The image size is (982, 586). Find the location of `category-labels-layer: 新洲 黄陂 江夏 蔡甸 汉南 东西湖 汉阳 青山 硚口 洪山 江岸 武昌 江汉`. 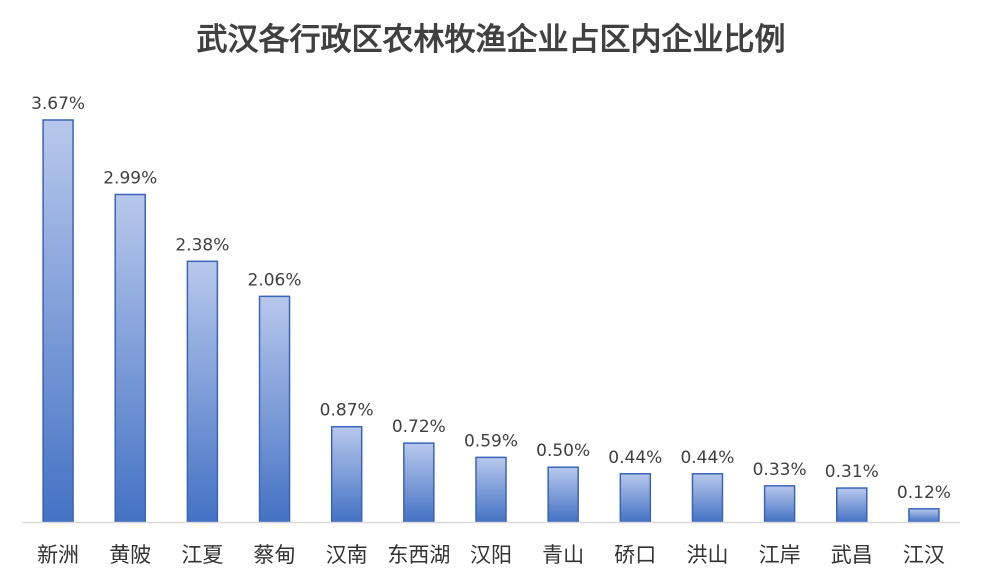

category-labels-layer: 新洲 黄陂 江夏 蔡甸 汉南 东西湖 汉阳 青山 硚口 洪山 江岸 武昌 江汉 is located at coordinates (491, 555).